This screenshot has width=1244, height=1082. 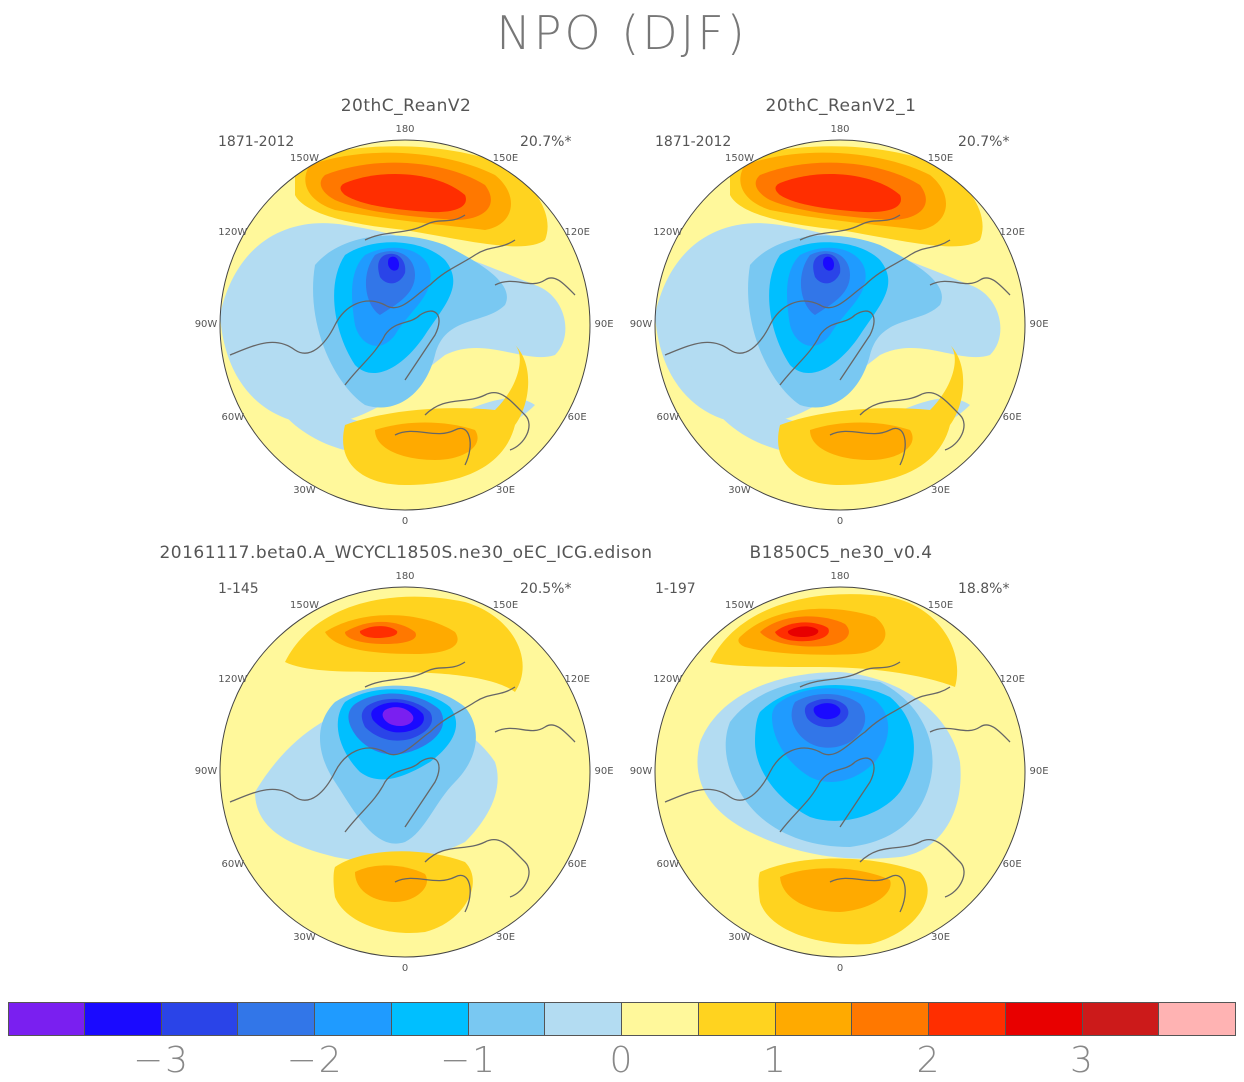 I want to click on colorbar-label: 2, so click(x=929, y=1060).